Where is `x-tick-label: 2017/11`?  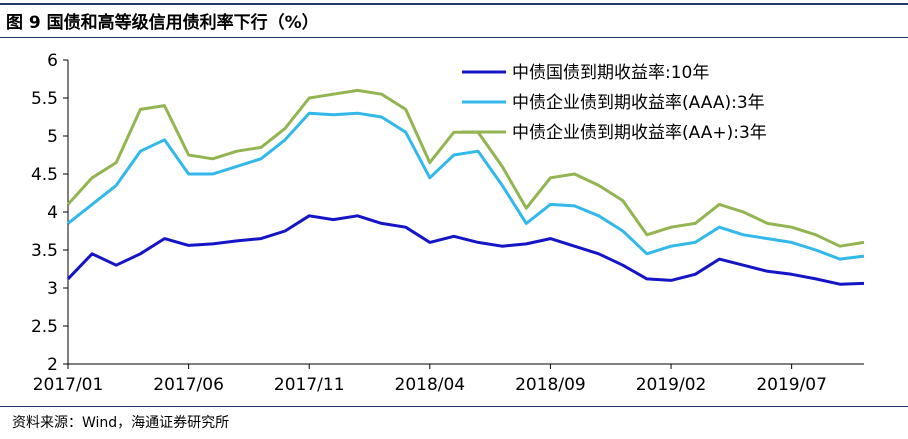 x-tick-label: 2017/11 is located at coordinates (309, 385).